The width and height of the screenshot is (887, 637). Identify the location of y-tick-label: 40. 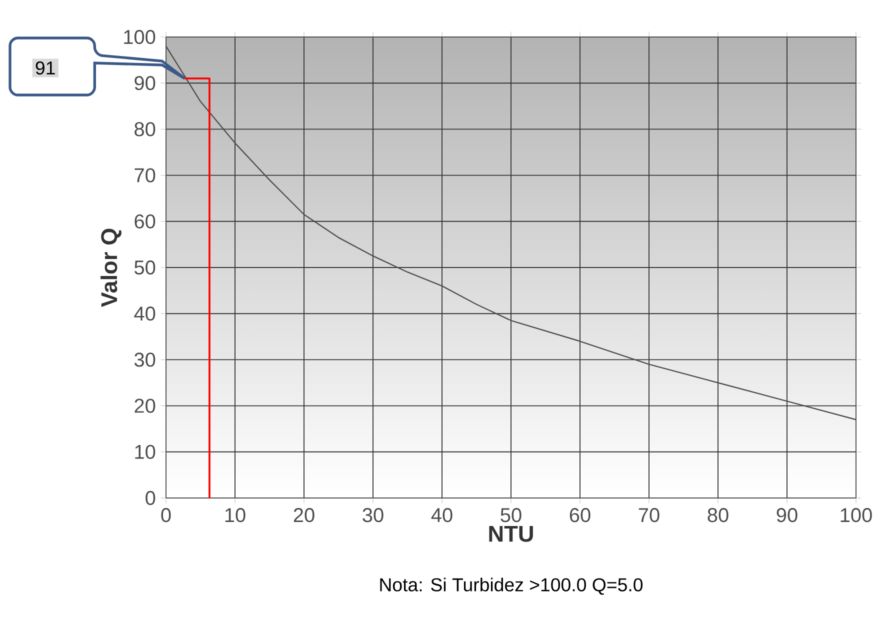
(145, 313).